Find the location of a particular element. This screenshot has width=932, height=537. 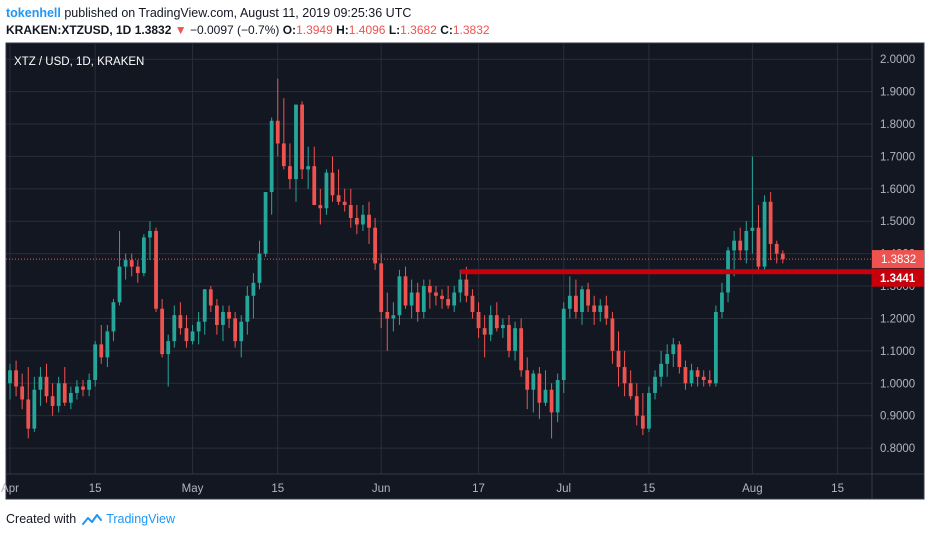

last-price: 1.3832 is located at coordinates (153, 30).